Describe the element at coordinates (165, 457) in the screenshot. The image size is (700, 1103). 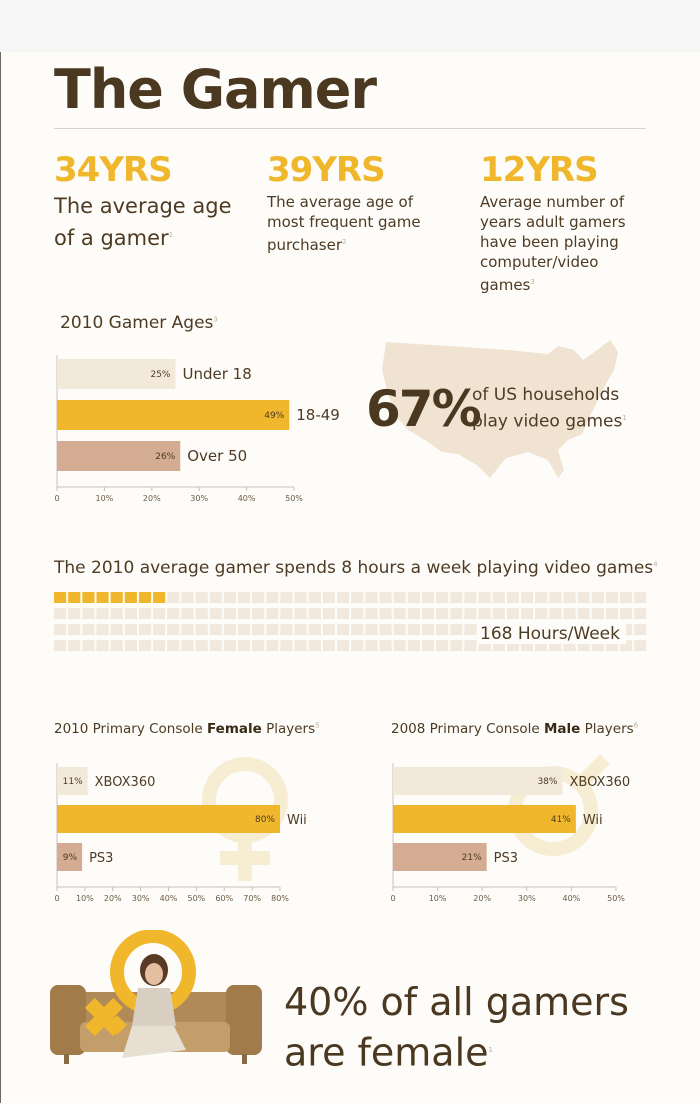
I see `bar-value-label: 26%` at that location.